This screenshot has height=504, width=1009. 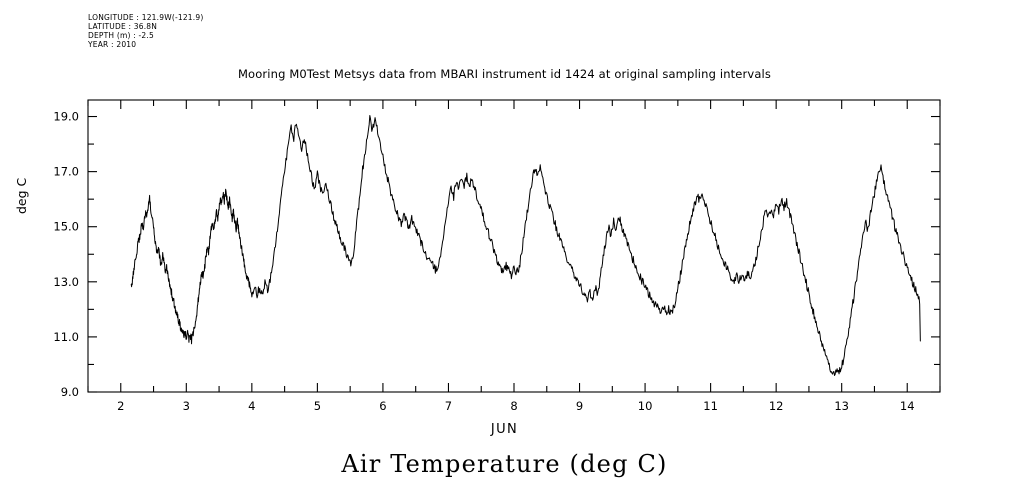 I want to click on svg-text: 10, so click(x=645, y=406).